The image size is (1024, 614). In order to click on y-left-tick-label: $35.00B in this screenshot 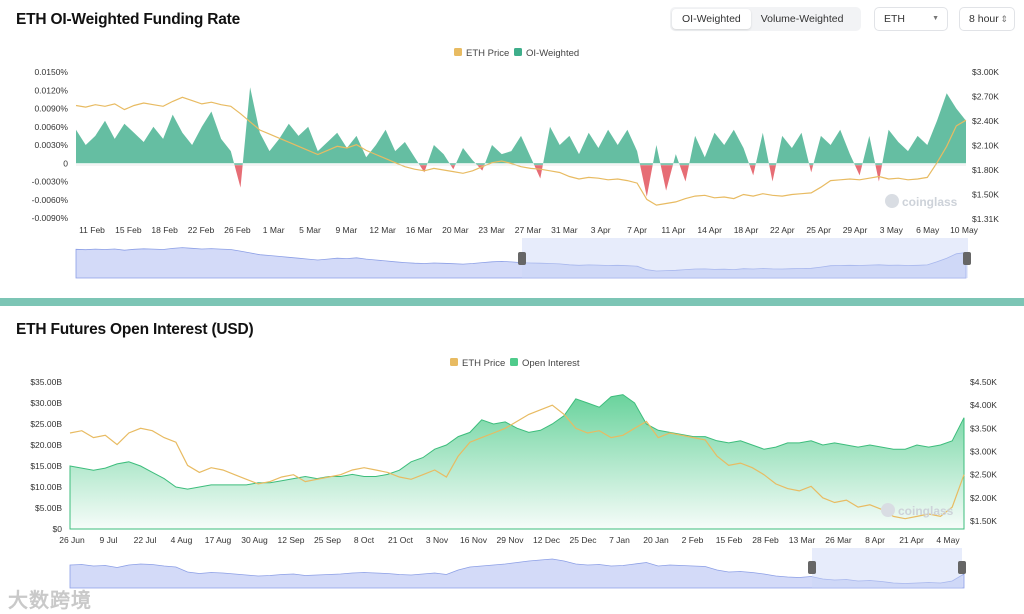, I will do `click(46, 382)`.